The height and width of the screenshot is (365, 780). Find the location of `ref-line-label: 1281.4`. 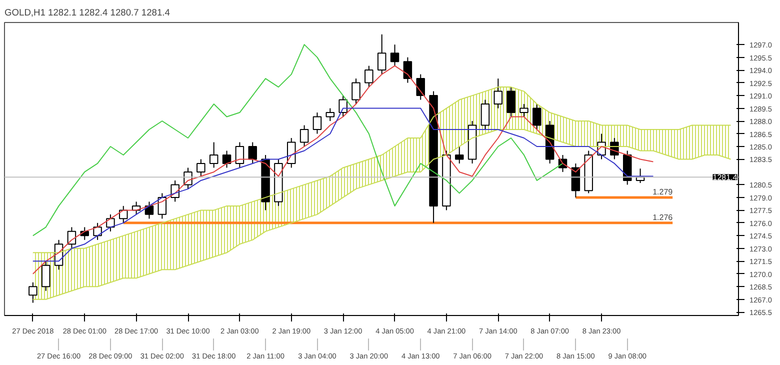

ref-line-label: 1281.4 is located at coordinates (725, 177).